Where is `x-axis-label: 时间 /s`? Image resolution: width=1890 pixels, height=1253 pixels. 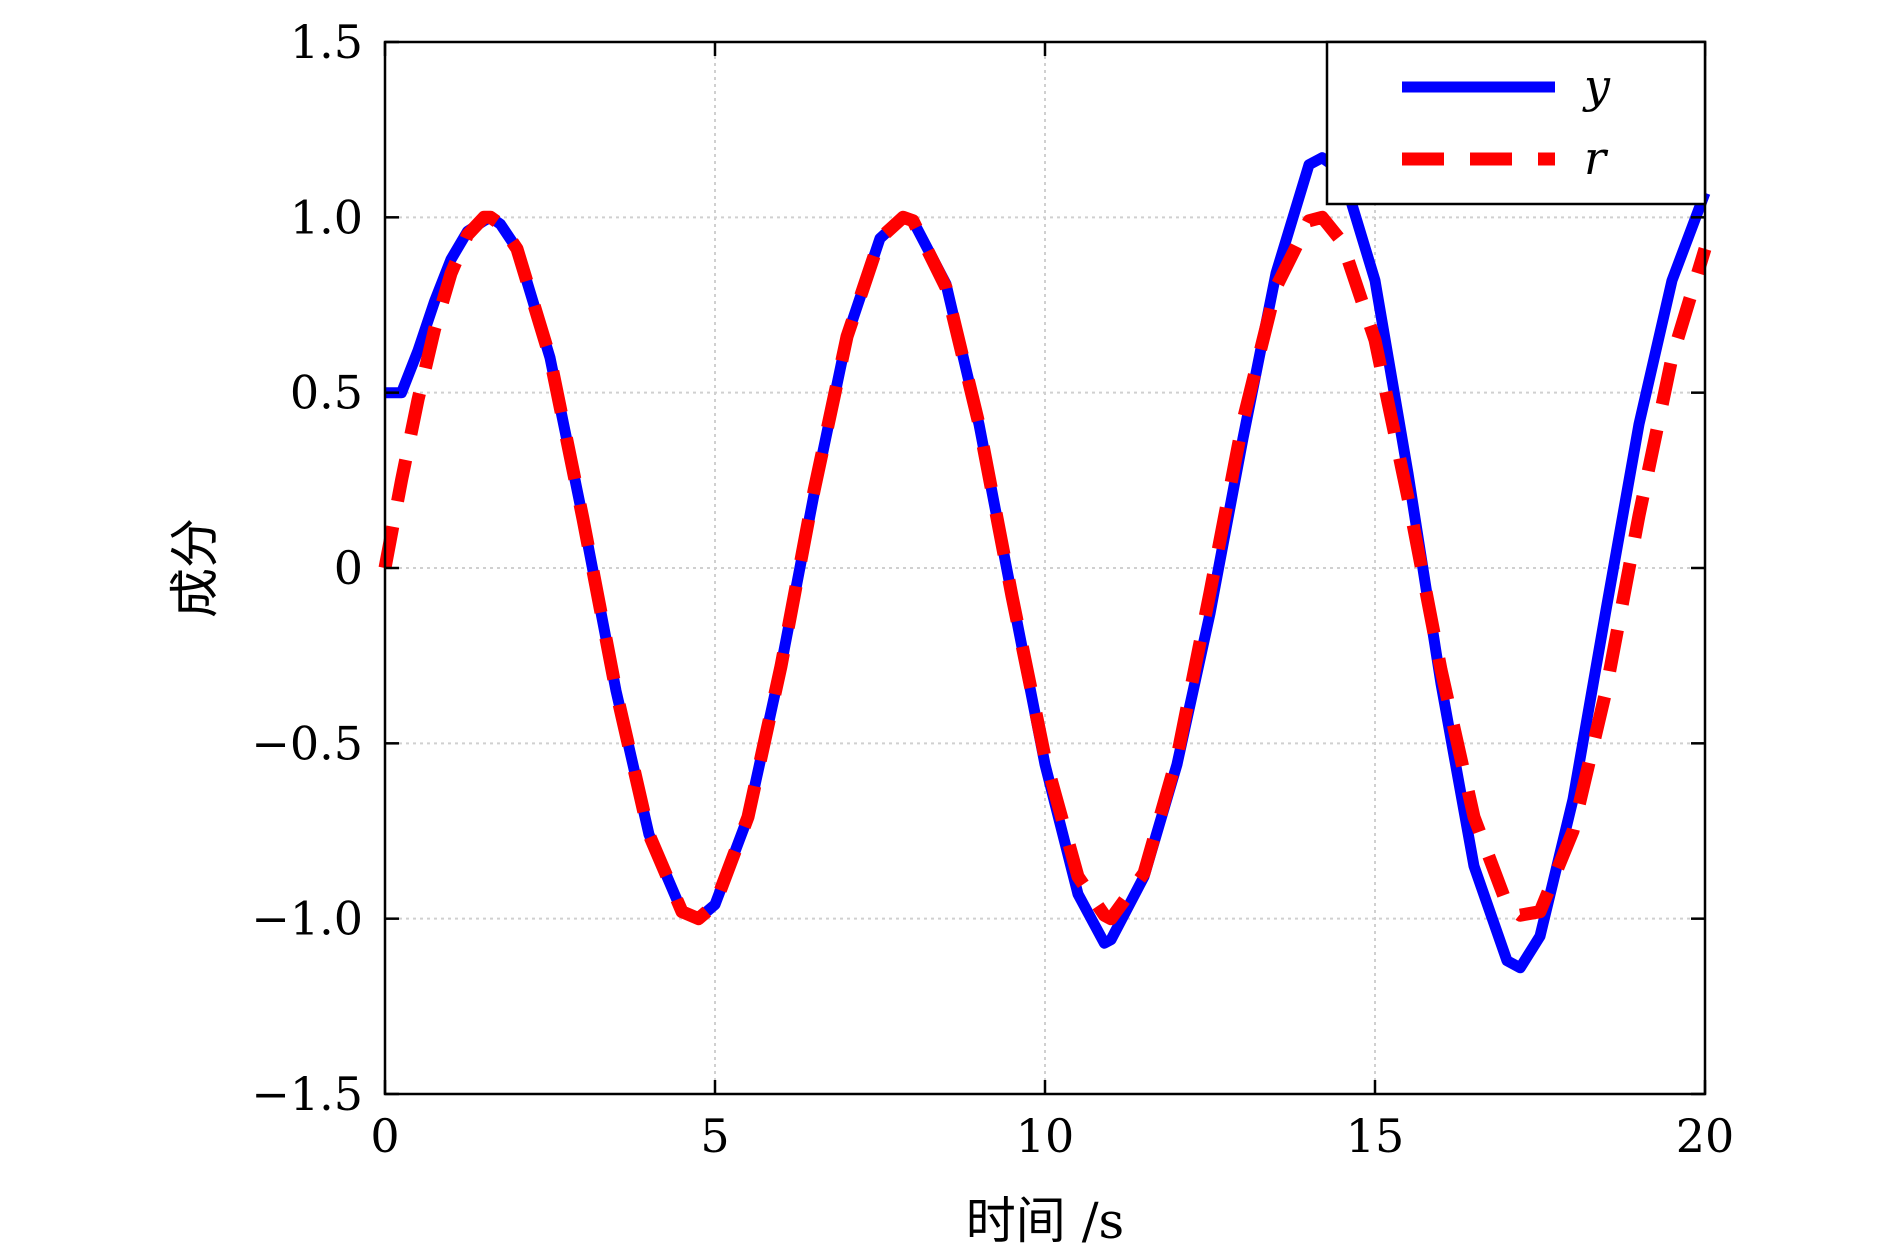
x-axis-label: 时间 /s is located at coordinates (1045, 1221).